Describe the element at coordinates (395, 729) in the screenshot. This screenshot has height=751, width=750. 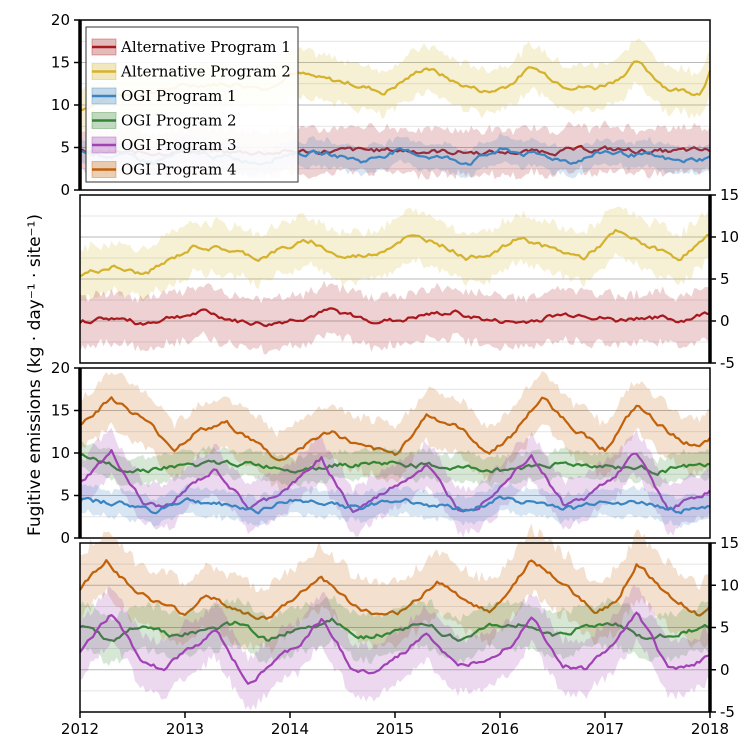
I see `x-tick-label: 2015` at that location.